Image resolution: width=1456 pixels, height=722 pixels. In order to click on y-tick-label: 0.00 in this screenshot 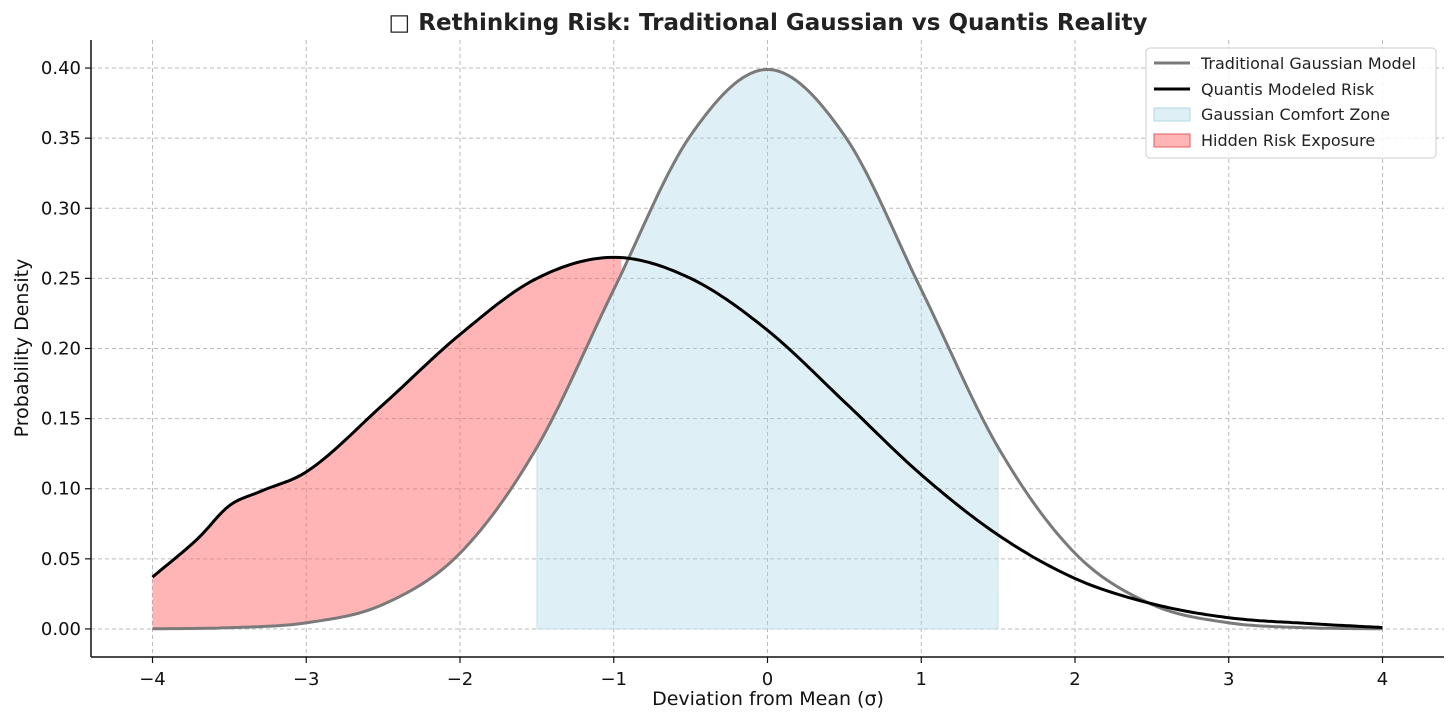, I will do `click(61, 629)`.